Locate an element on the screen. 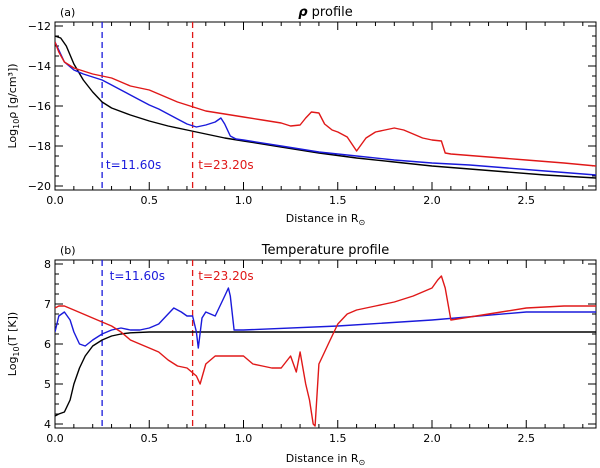 This screenshot has width=600, height=468. y-tick-label: −14 is located at coordinates (39, 66).